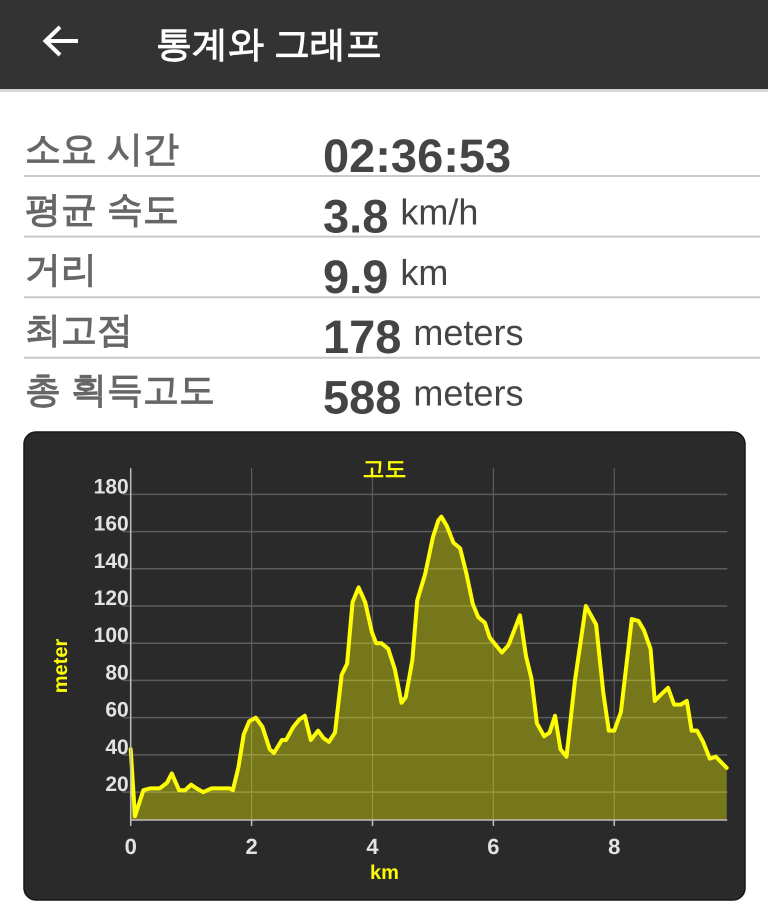 Image resolution: width=768 pixels, height=909 pixels. Describe the element at coordinates (493, 846) in the screenshot. I see `x-tick-label: 6` at that location.